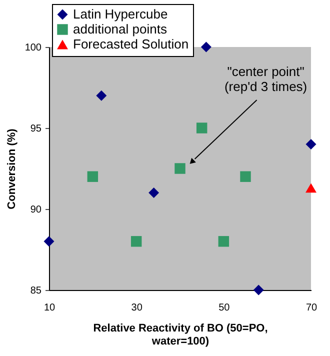  Describe the element at coordinates (50, 308) in the screenshot. I see `x-tick-label: 10` at that location.